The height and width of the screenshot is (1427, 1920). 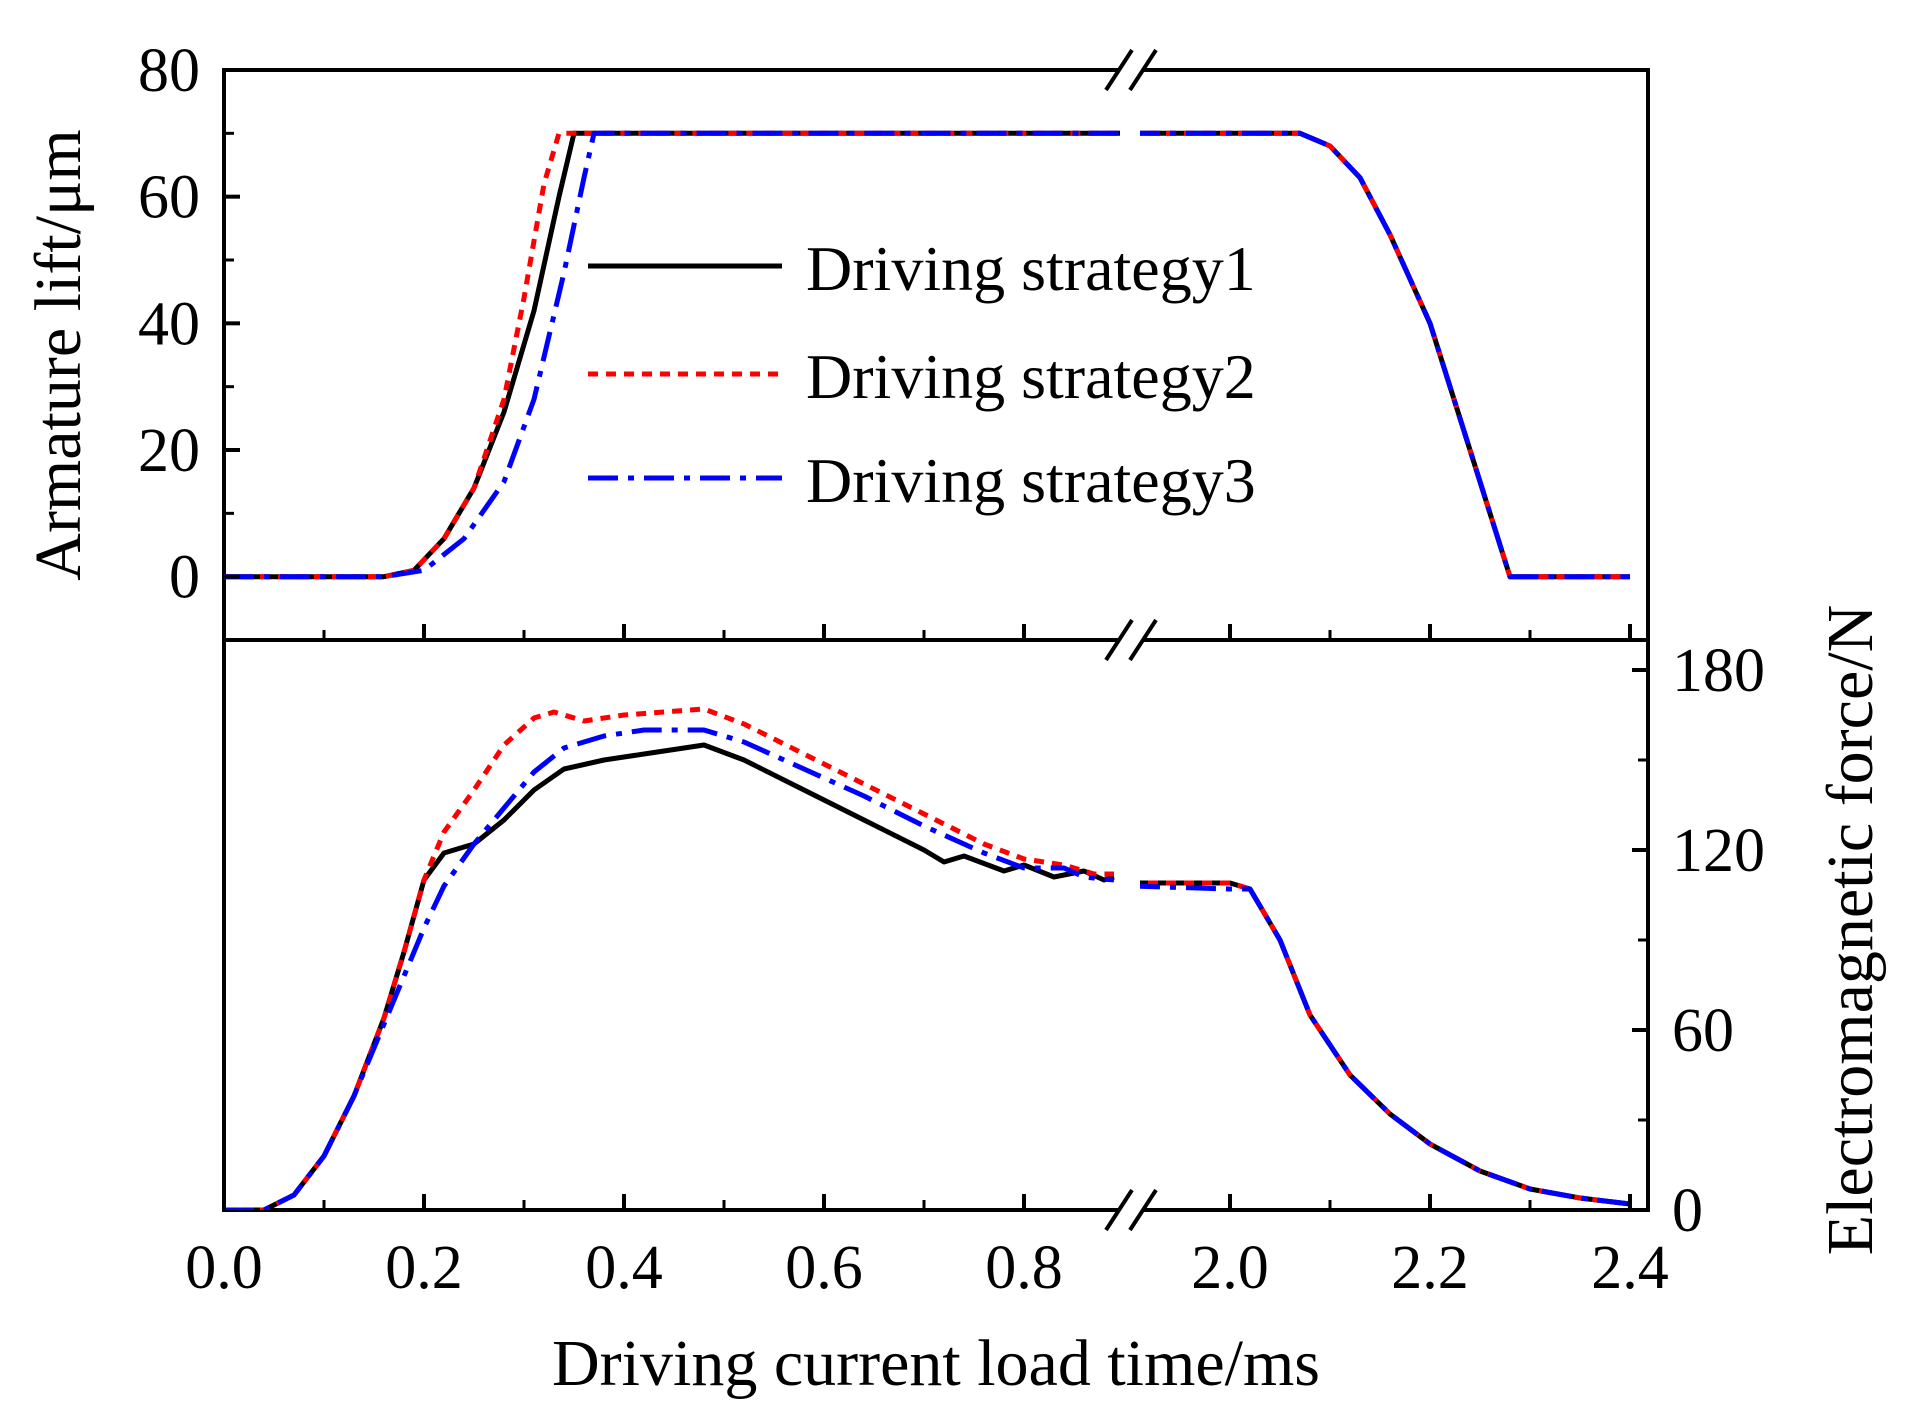 I want to click on bottom-y-tick-label: 60, so click(x=1703, y=1031).